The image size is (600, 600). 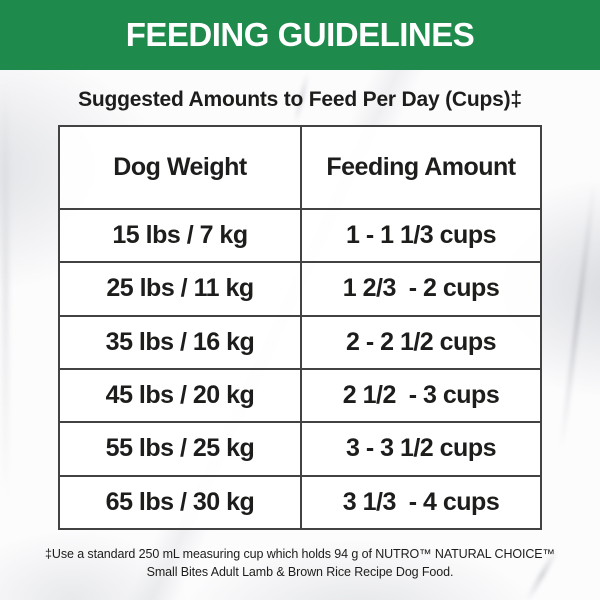 What do you see at coordinates (180, 395) in the screenshot?
I see `dog-weight-cell: 45 lbs / 20 kg` at bounding box center [180, 395].